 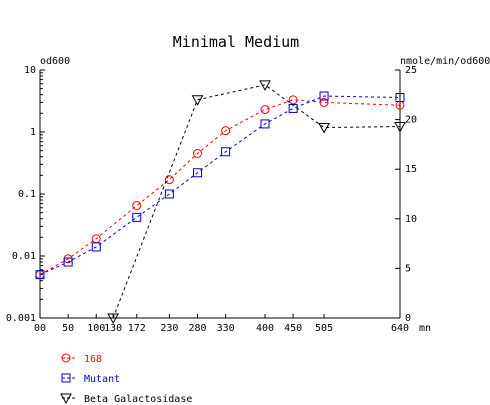 I want to click on right-axis-label: nmole/min/od600, so click(x=445, y=61).